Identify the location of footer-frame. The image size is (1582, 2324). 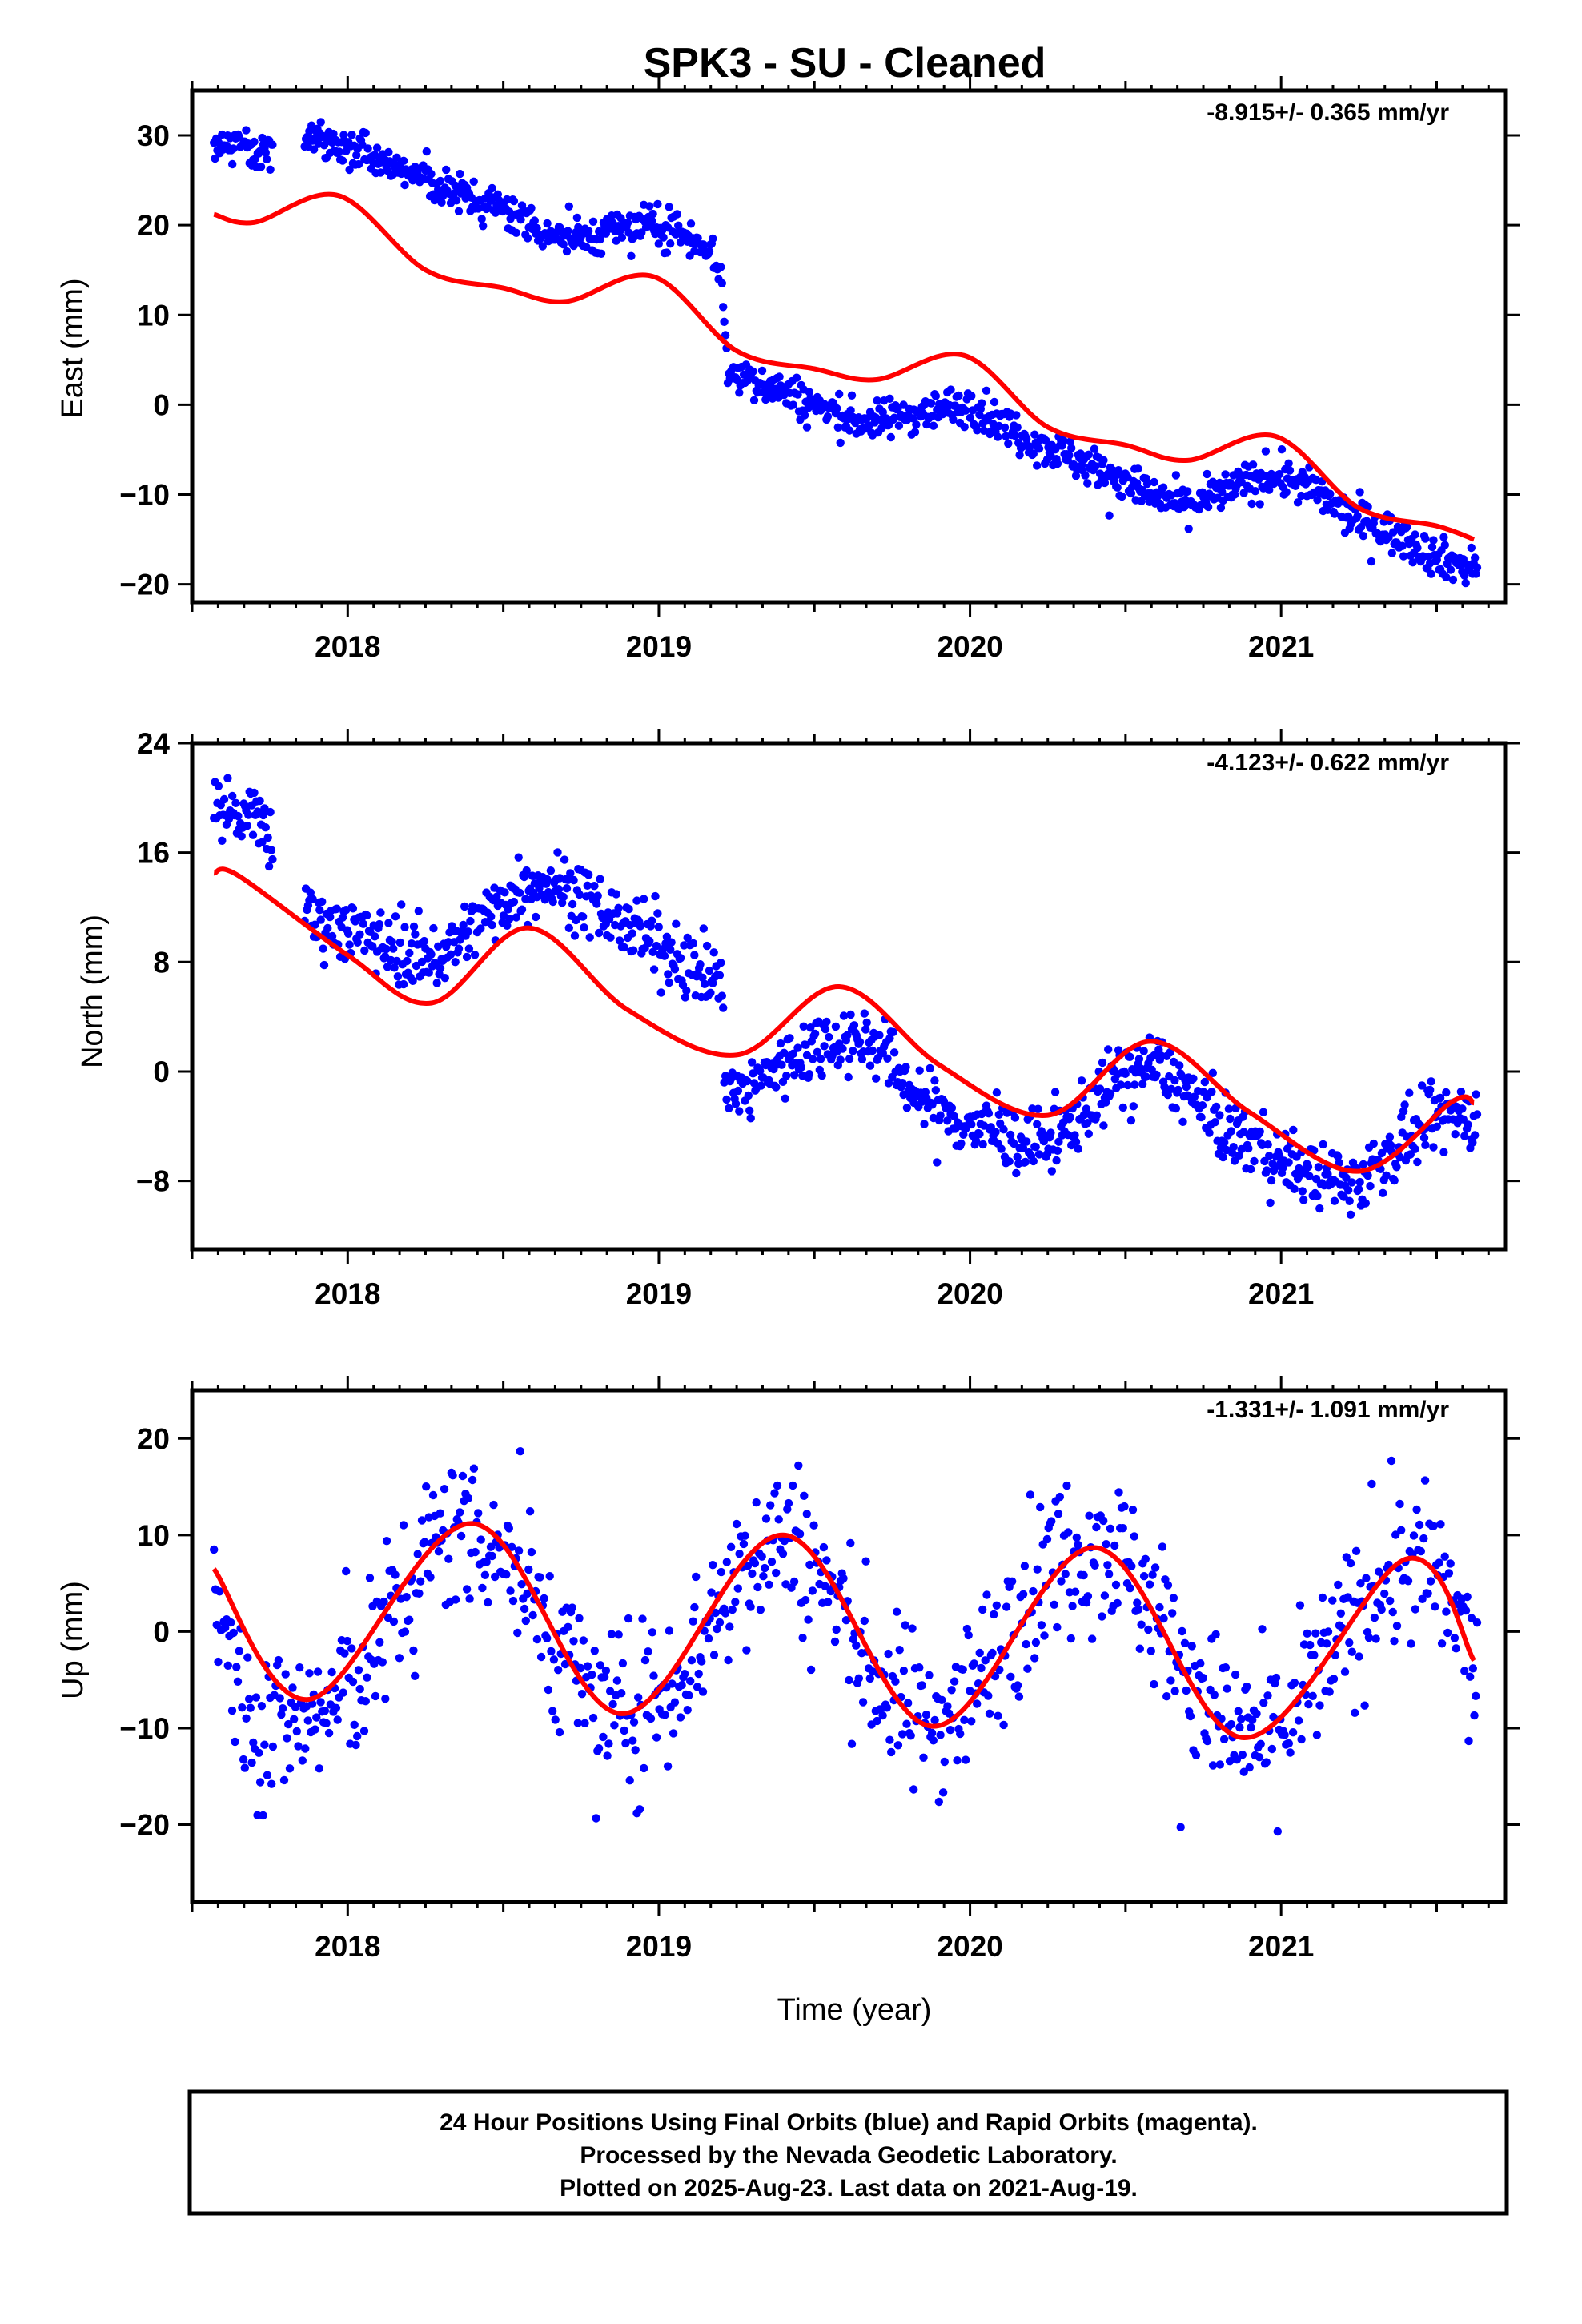
(848, 2152).